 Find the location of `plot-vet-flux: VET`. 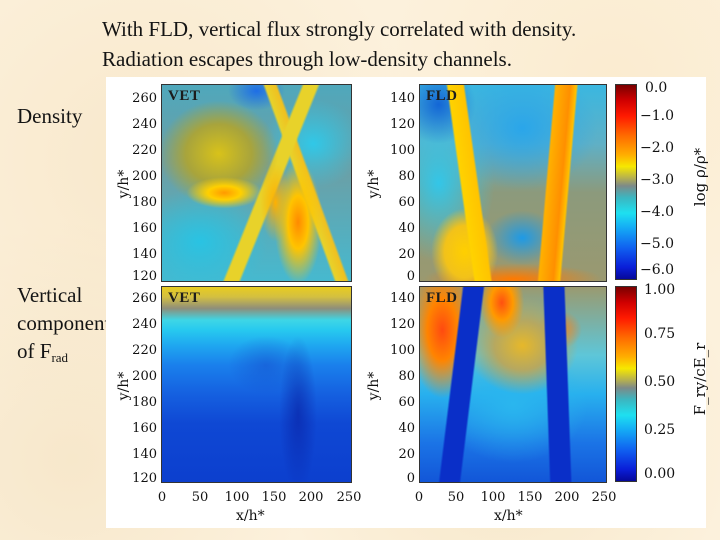

plot-vet-flux: VET is located at coordinates (256, 384).